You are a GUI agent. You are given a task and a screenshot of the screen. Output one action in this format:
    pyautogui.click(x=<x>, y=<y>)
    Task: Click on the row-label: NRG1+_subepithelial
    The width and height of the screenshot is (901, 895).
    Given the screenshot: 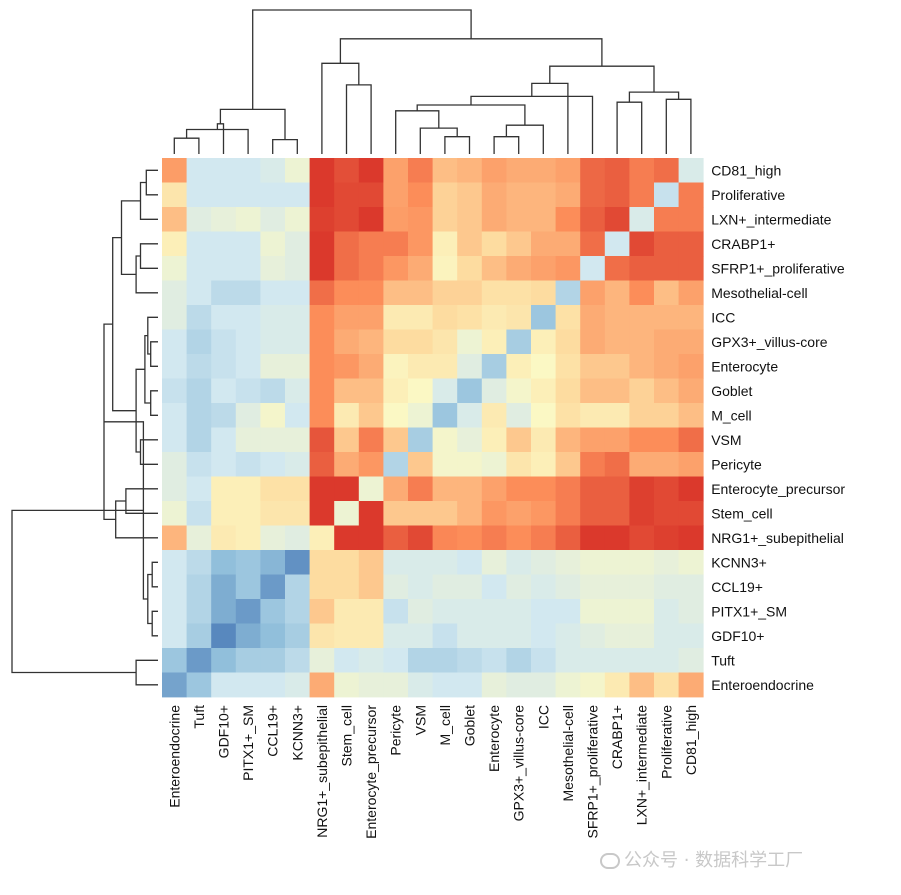 What is the action you would take?
    pyautogui.click(x=777, y=538)
    